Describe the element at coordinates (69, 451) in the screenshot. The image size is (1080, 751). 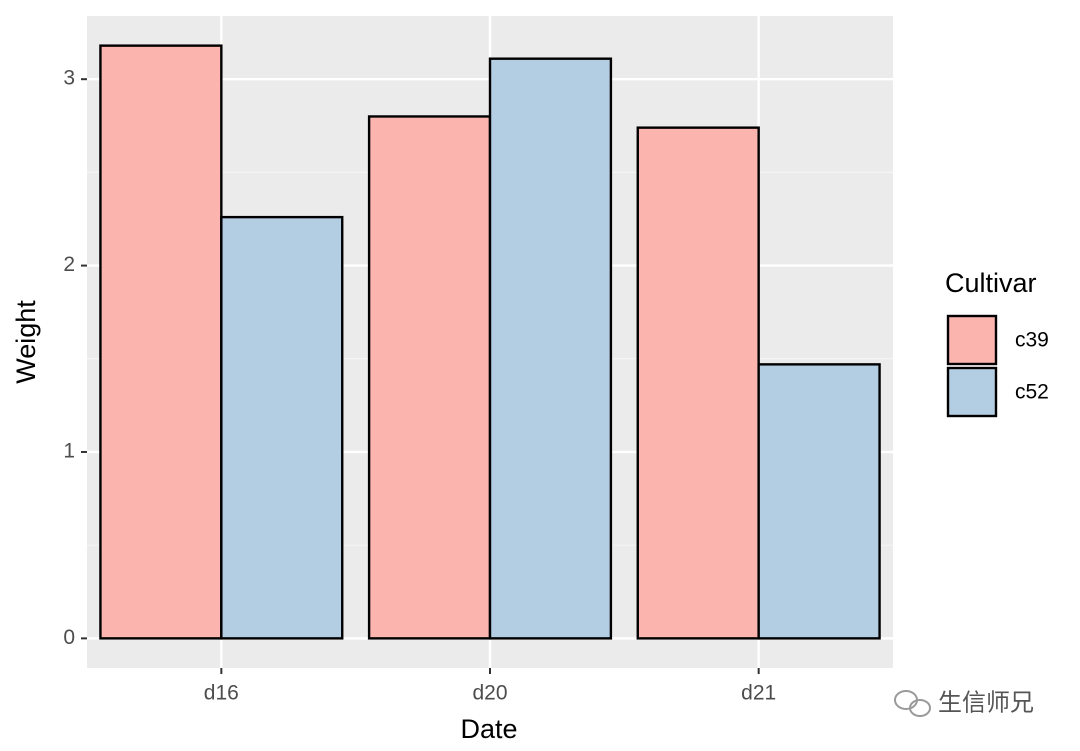
I see `y-tick-label: 1` at that location.